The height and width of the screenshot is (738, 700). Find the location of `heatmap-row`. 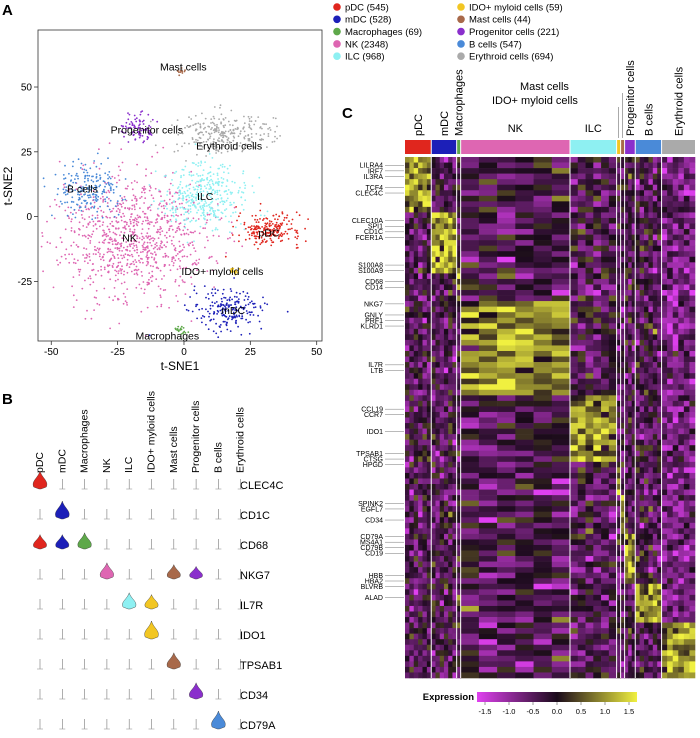

heatmap-row is located at coordinates (550, 237).